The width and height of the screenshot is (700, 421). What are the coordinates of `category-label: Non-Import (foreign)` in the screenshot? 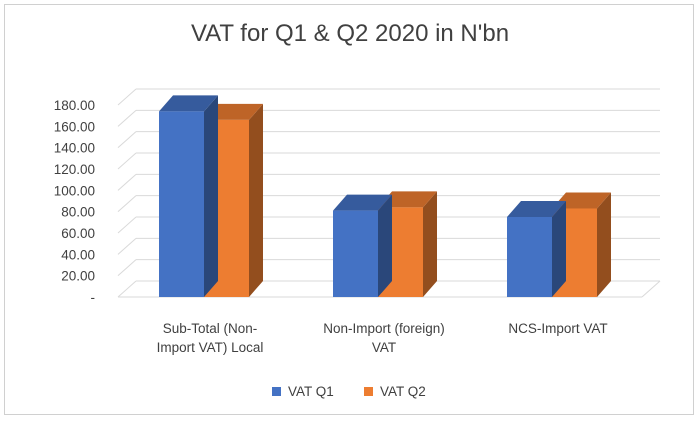 It's located at (384, 328).